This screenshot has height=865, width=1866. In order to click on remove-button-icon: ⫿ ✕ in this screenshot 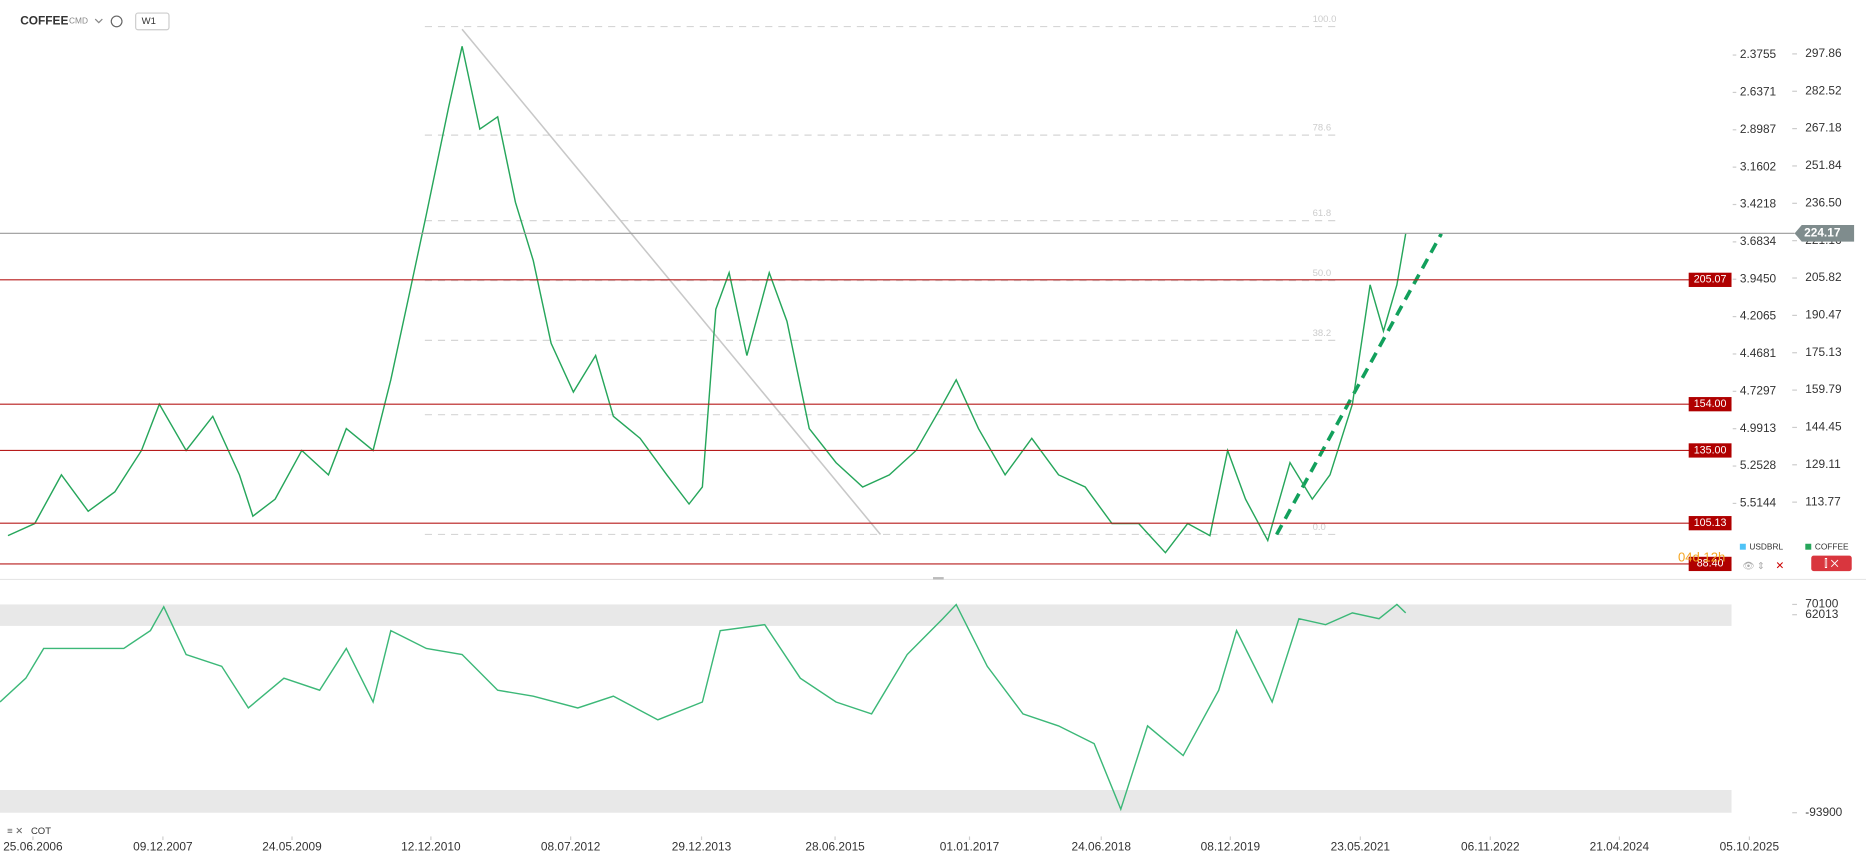, I will do `click(1831, 564)`.